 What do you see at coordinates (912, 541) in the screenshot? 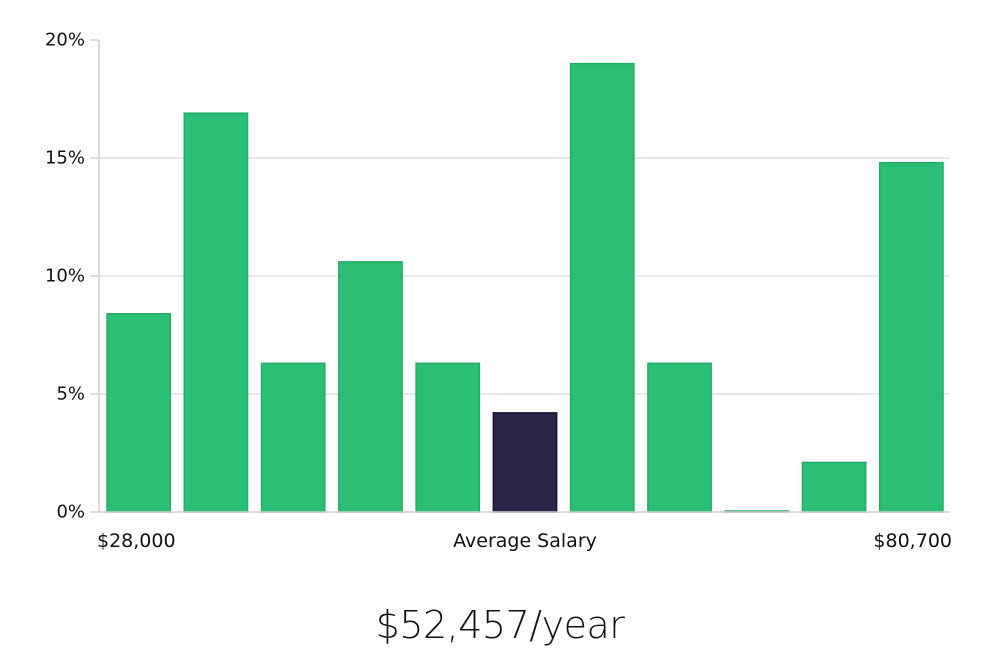
I see `x-axis-max-label: $80,700` at bounding box center [912, 541].